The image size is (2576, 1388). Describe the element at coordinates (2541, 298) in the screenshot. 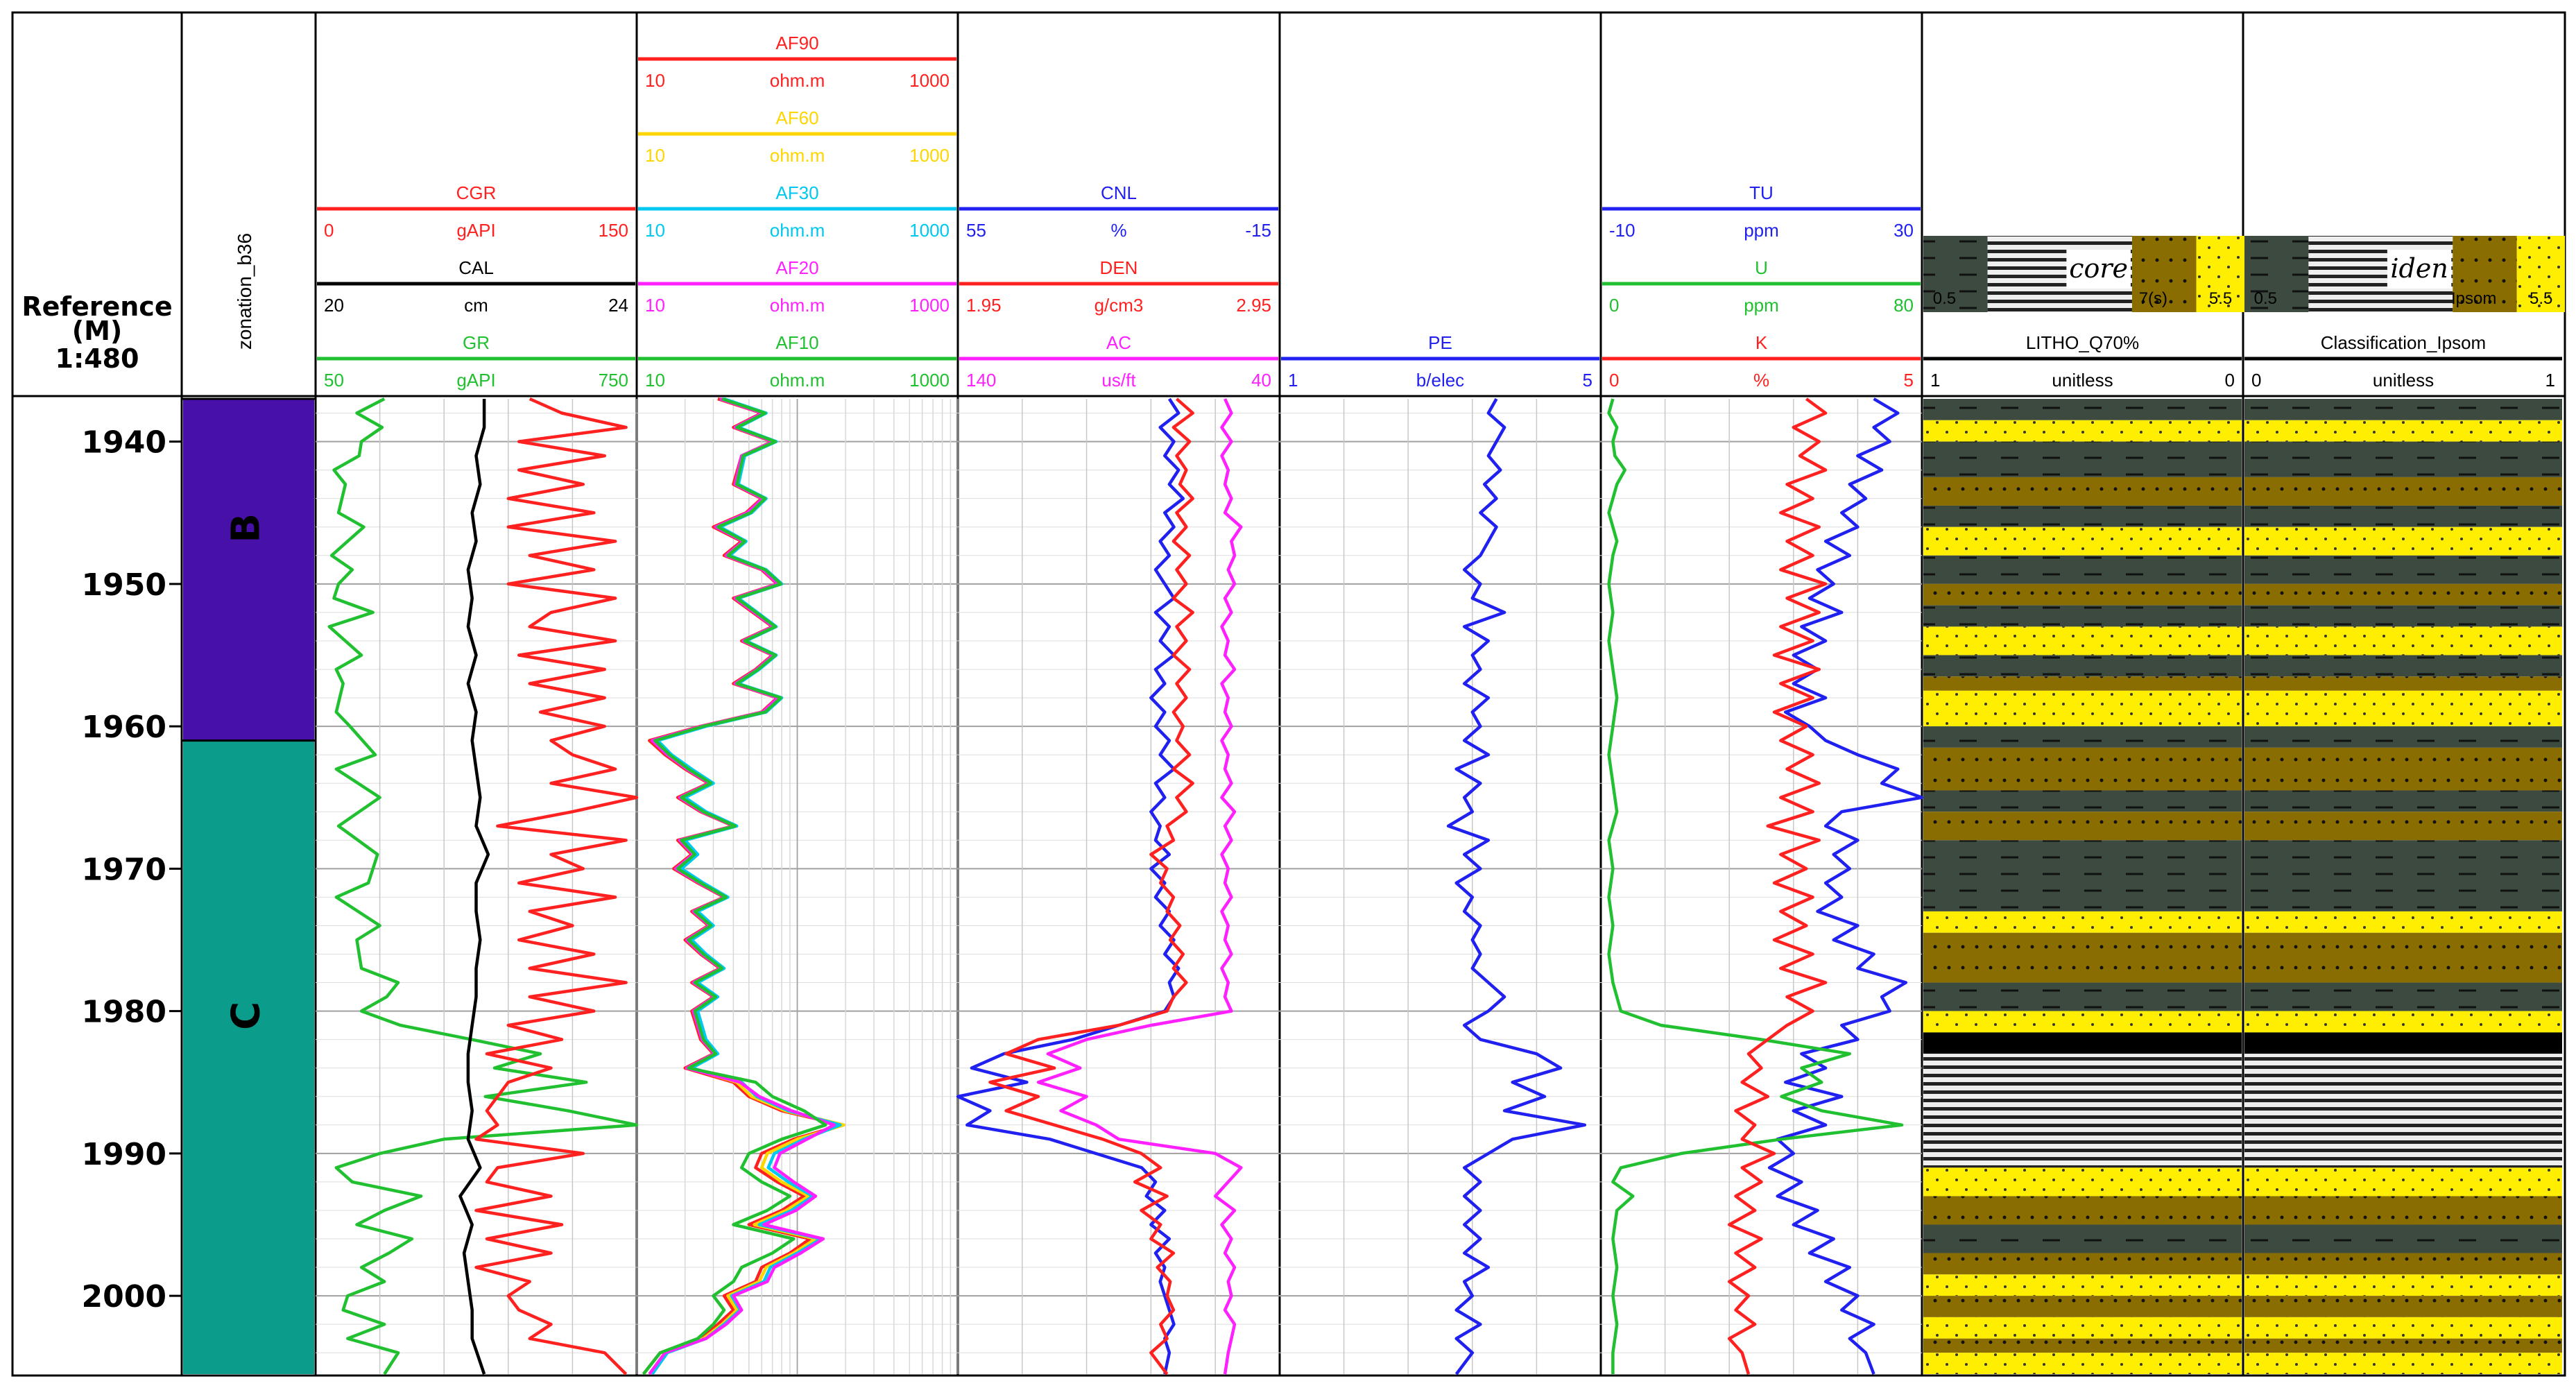

I see `legend-tick: 5.5` at that location.